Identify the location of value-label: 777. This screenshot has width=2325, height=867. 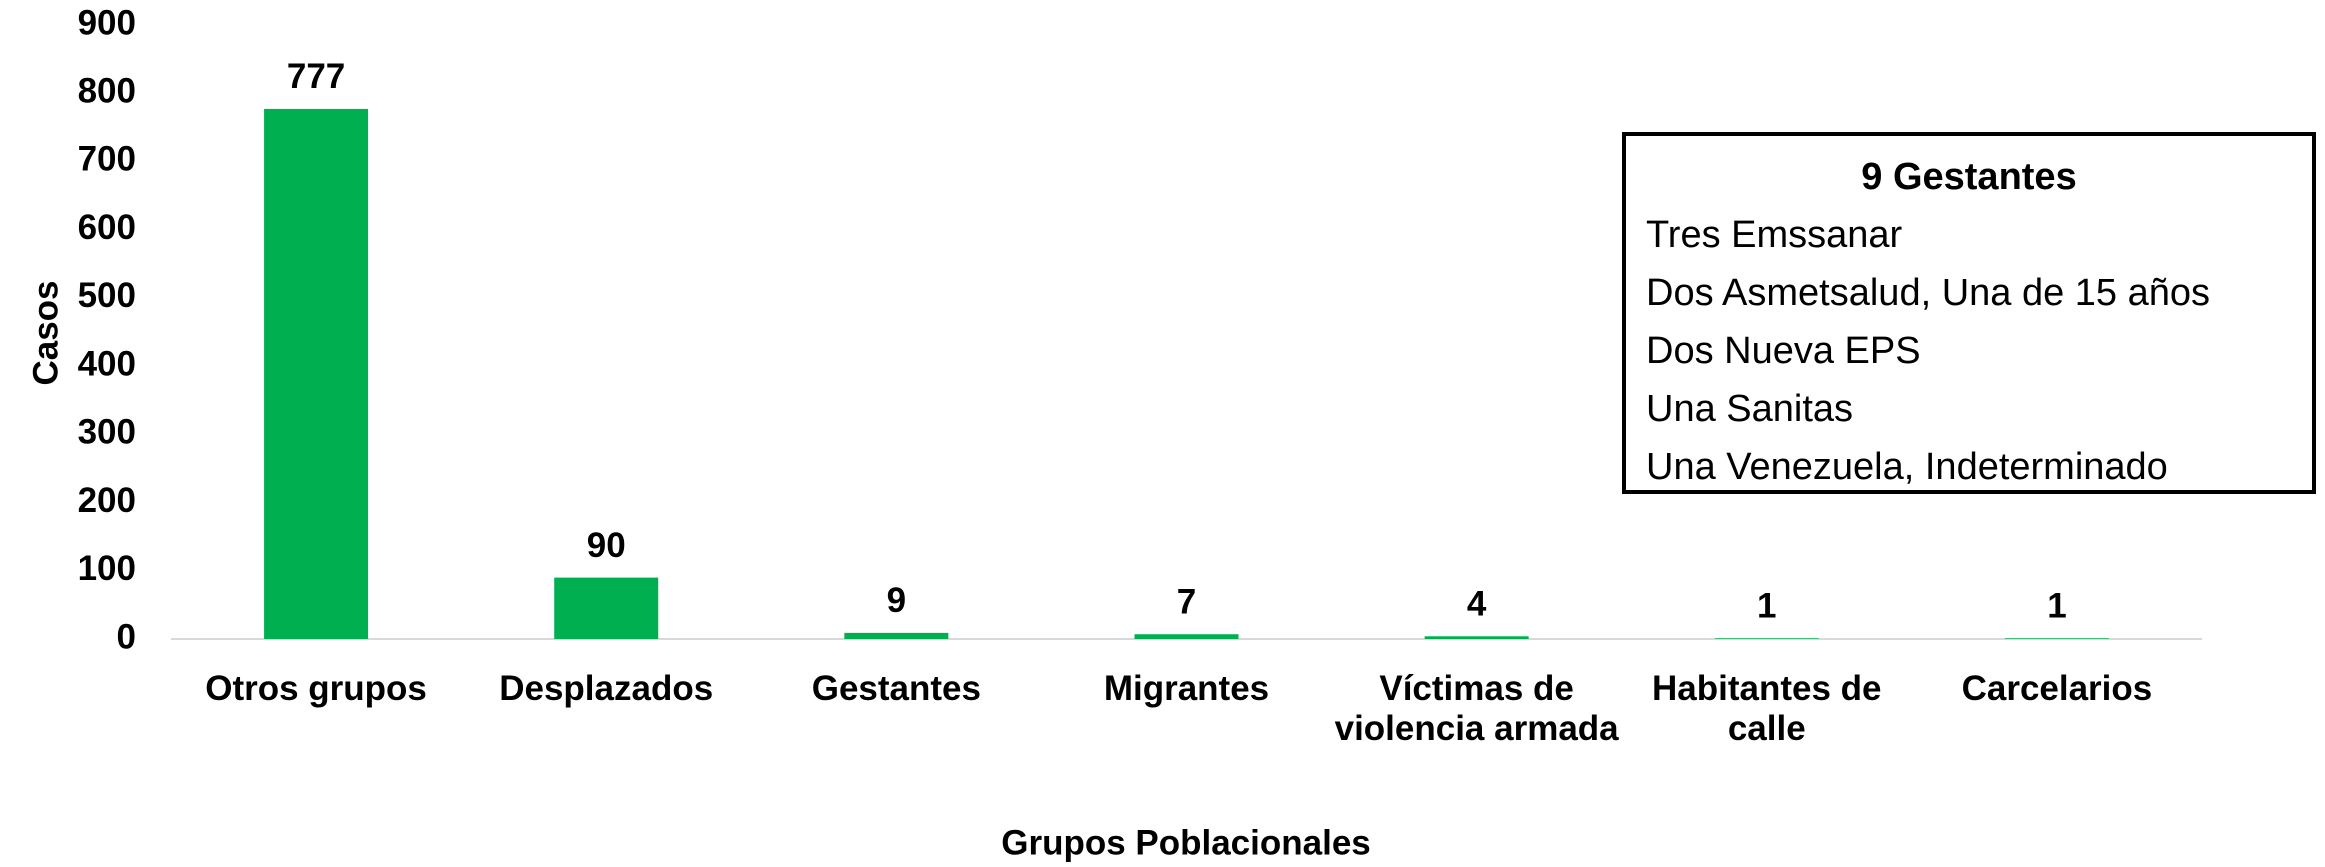
(316, 76).